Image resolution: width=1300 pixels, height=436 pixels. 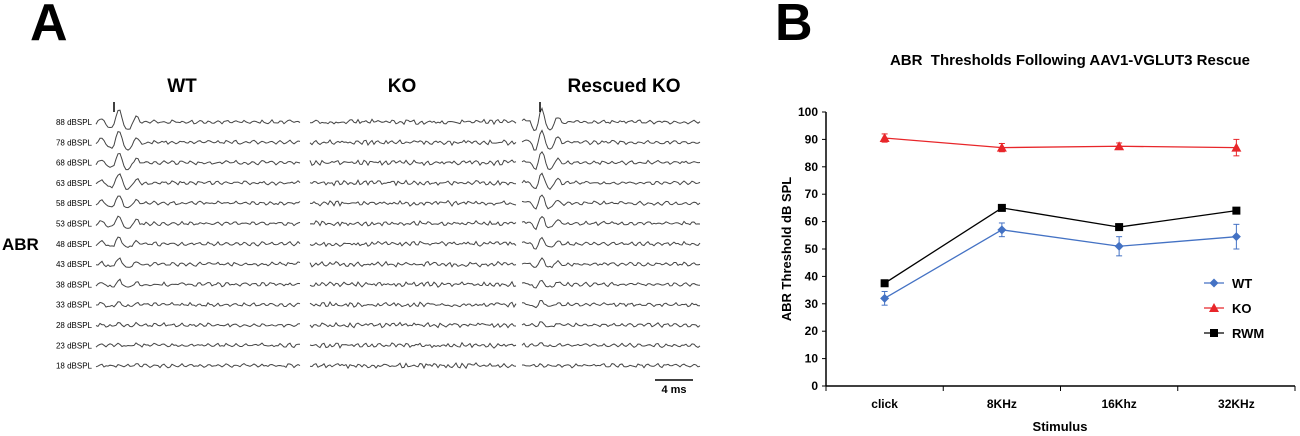 I want to click on level-label: 38 dBSPL, so click(x=74, y=284).